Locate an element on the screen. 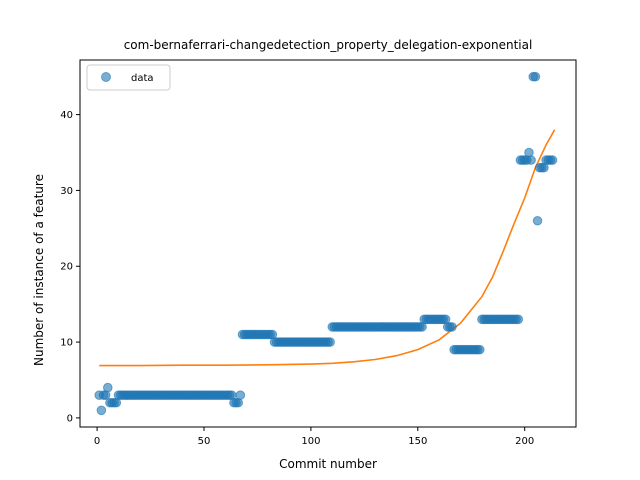 The width and height of the screenshot is (640, 480). y-tick-label: 0 is located at coordinates (70, 418).